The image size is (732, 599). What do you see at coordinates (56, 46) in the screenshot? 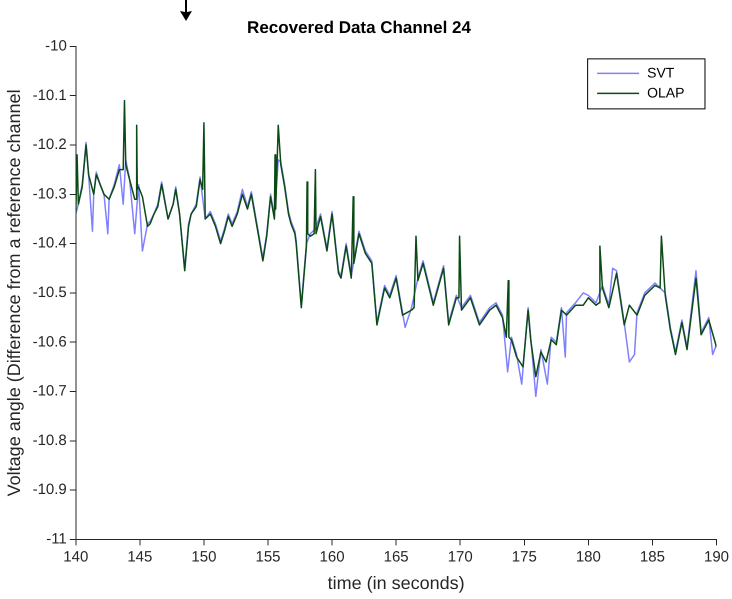
I see `y-tick-label: -10` at bounding box center [56, 46].